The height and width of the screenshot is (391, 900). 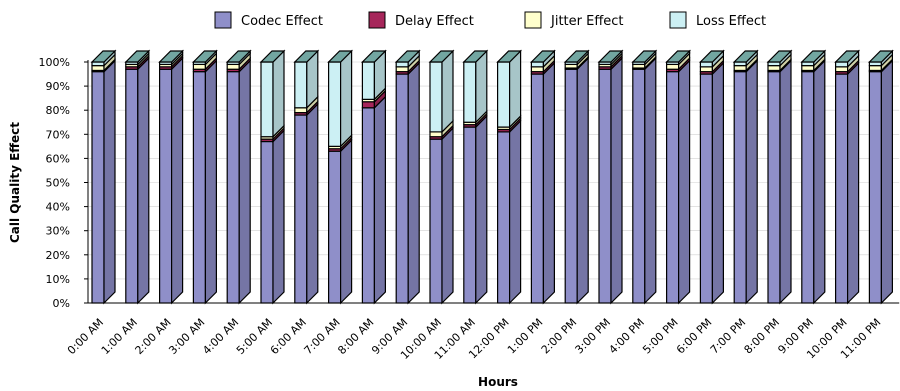 What do you see at coordinates (186, 336) in the screenshot?
I see `x-tick-label: 3:00 AM` at bounding box center [186, 336].